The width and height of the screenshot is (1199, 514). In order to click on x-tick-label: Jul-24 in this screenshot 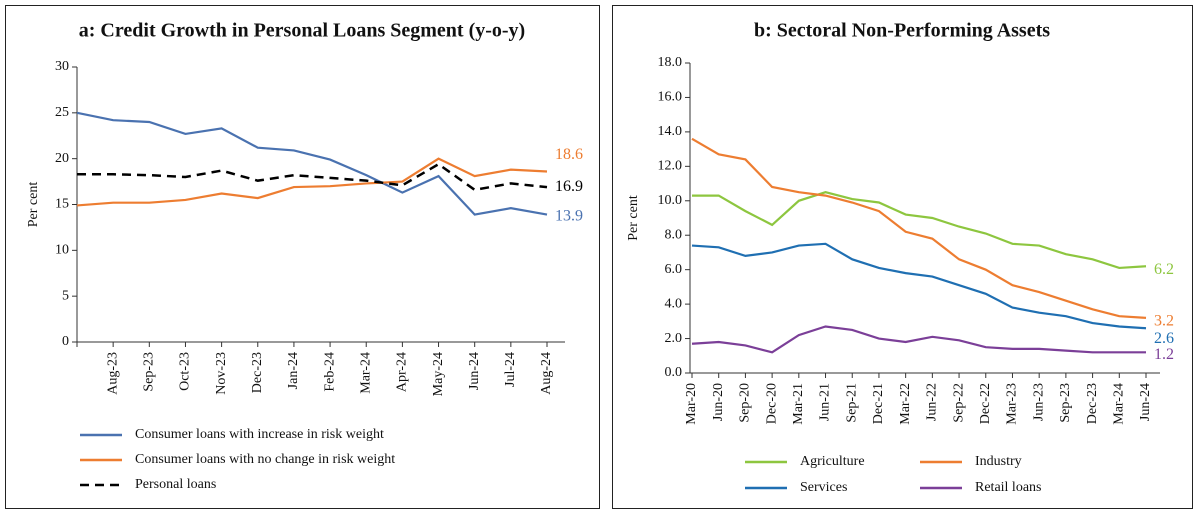, I will do `click(510, 369)`.